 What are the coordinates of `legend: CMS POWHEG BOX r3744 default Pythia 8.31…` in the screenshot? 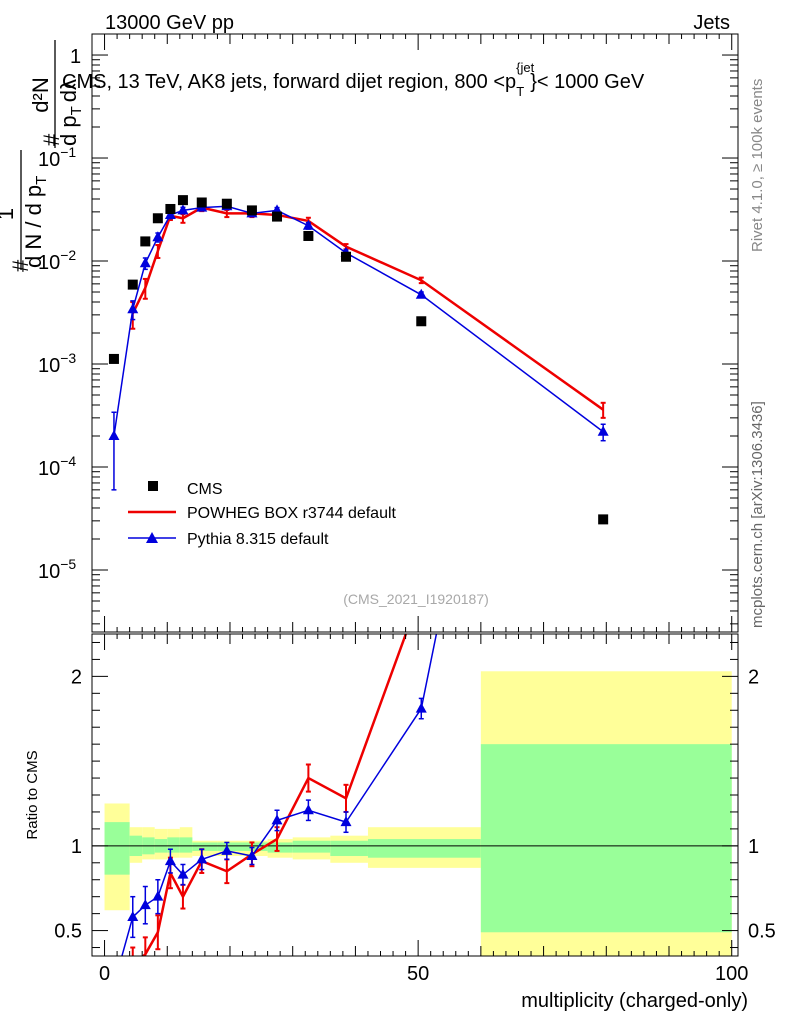 It's located at (262, 514).